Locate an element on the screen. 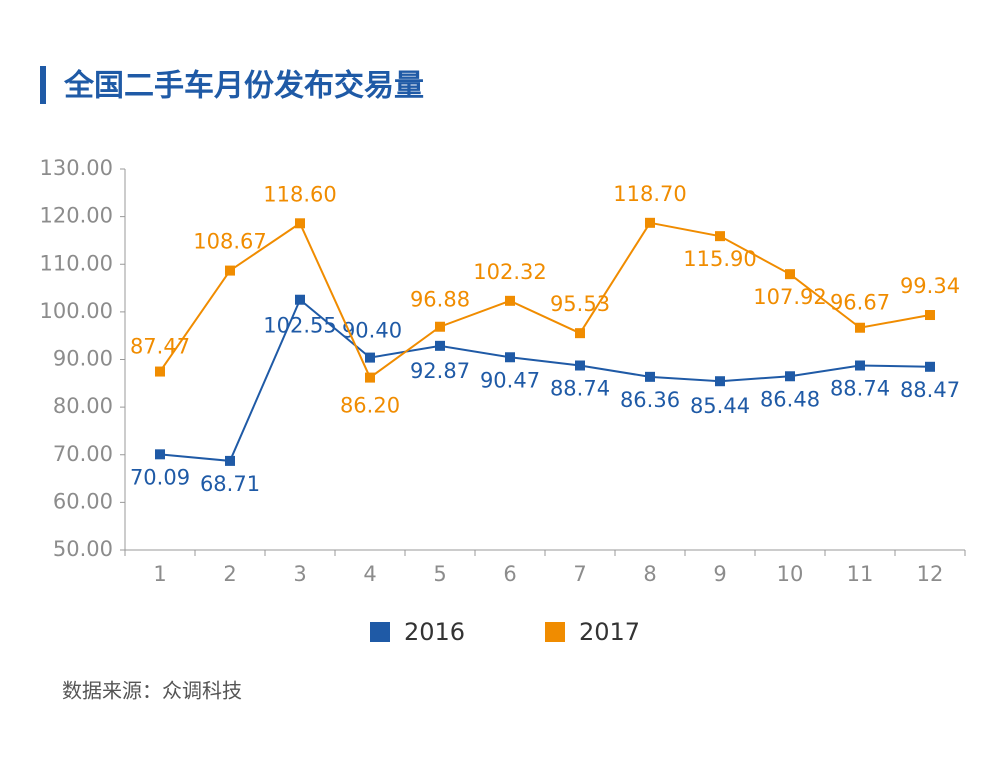  y-tick-label: 130.00 is located at coordinates (76, 168).